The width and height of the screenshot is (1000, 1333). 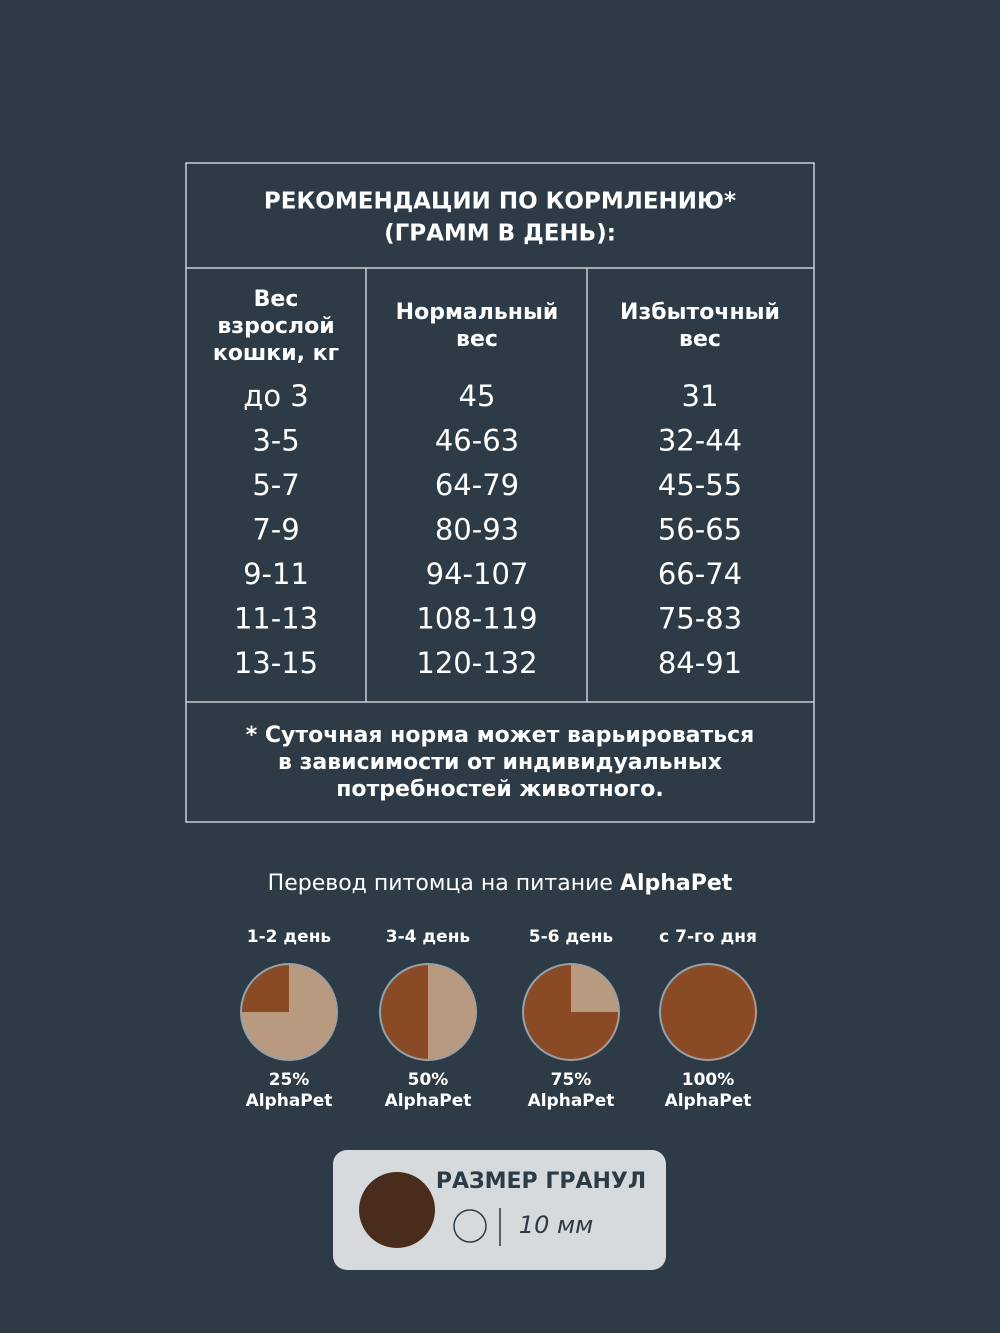 What do you see at coordinates (500, 735) in the screenshot?
I see `footnote: * Суточная норма может варьироваться` at bounding box center [500, 735].